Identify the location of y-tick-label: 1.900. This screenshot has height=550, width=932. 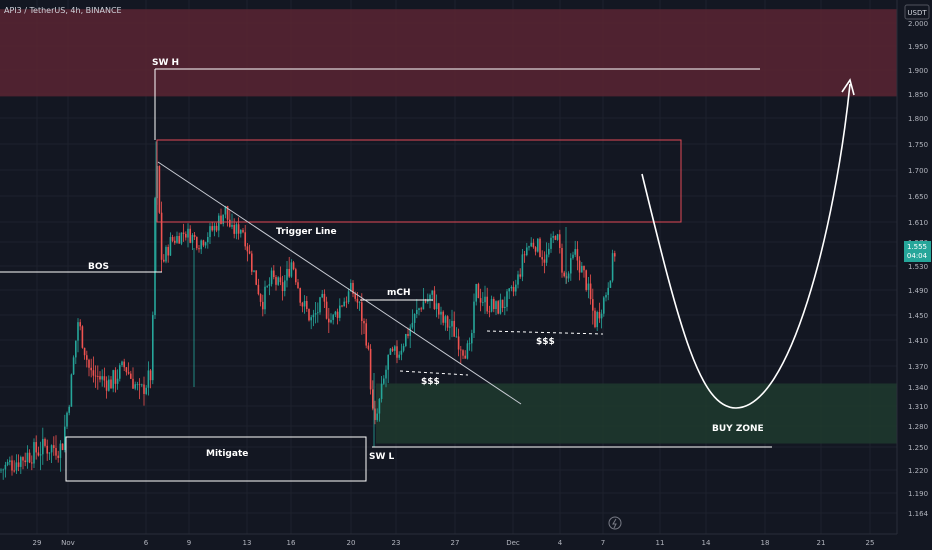
(918, 71).